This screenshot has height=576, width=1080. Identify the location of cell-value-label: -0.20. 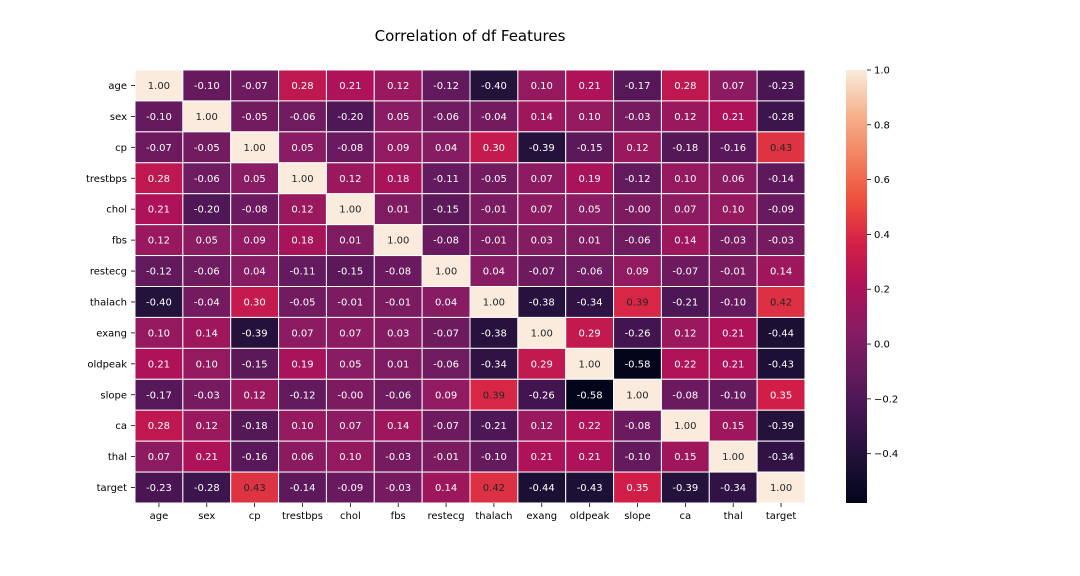
(350, 117).